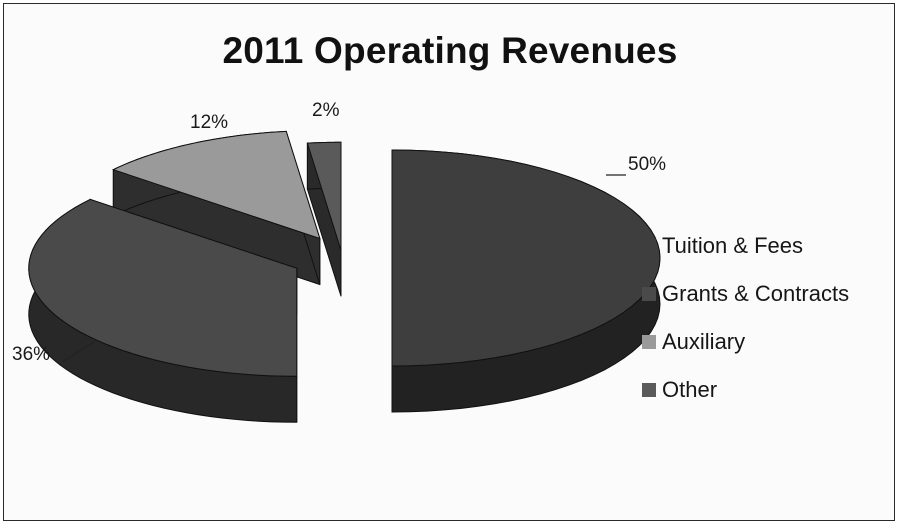 This screenshot has height=526, width=900. I want to click on data-label: 36%, so click(31, 354).